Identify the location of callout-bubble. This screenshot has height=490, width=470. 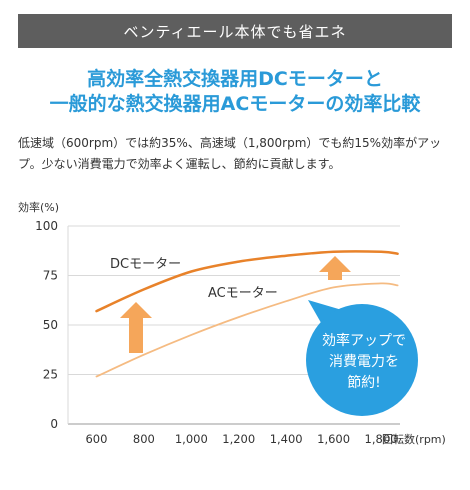
(362, 360).